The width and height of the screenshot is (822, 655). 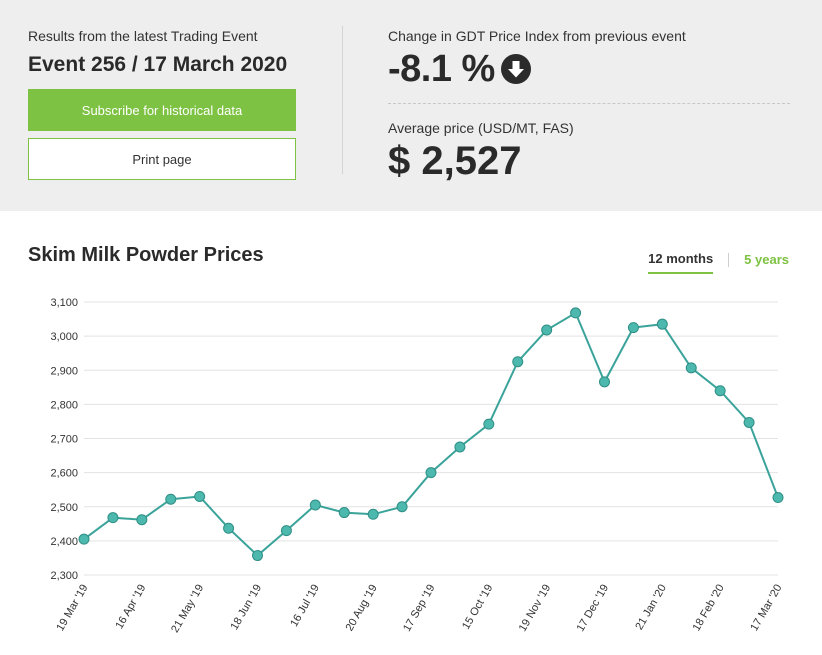 What do you see at coordinates (441, 69) in the screenshot?
I see `change-value: -8.1 %` at bounding box center [441, 69].